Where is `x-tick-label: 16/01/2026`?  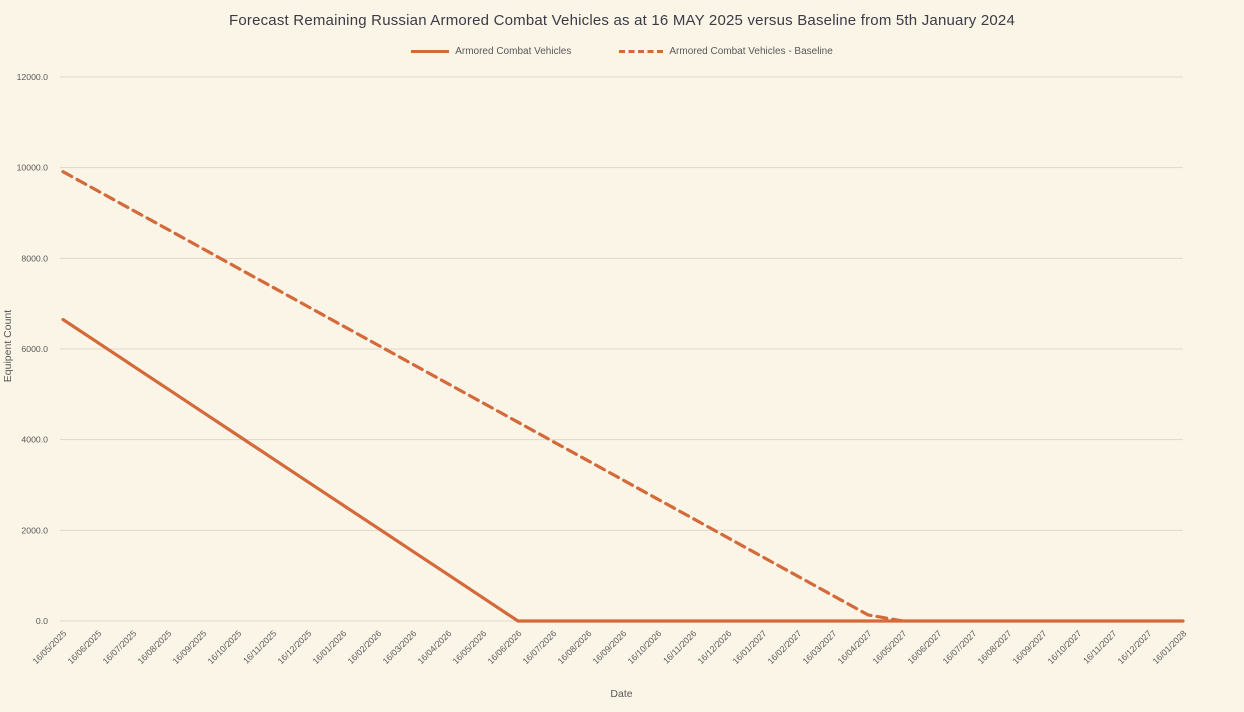
x-tick-label: 16/01/2026 is located at coordinates (330, 647).